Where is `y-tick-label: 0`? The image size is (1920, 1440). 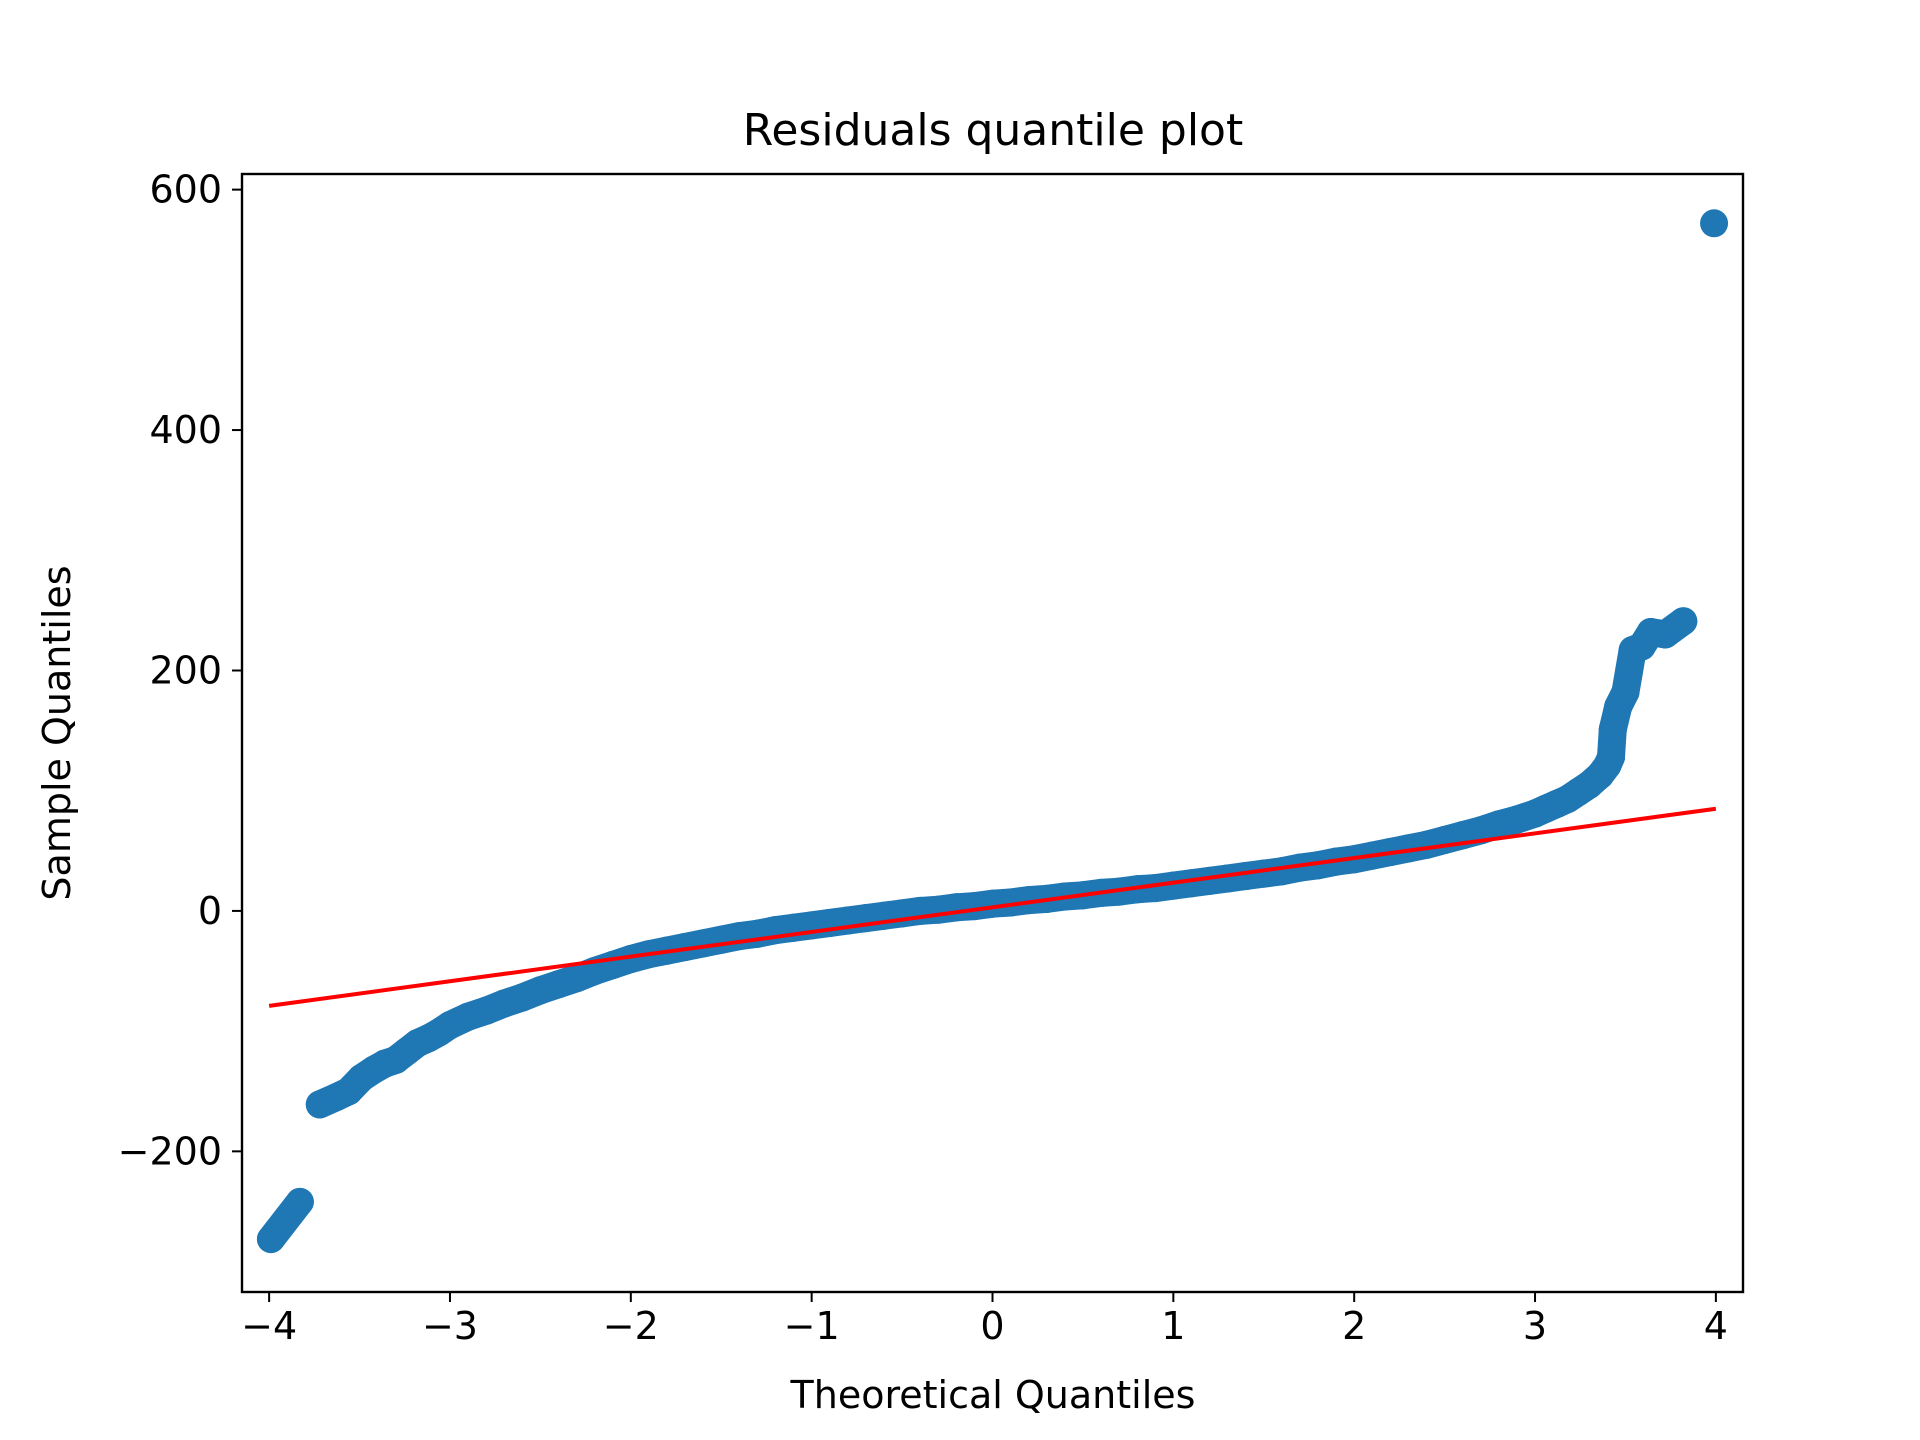 y-tick-label: 0 is located at coordinates (210, 911).